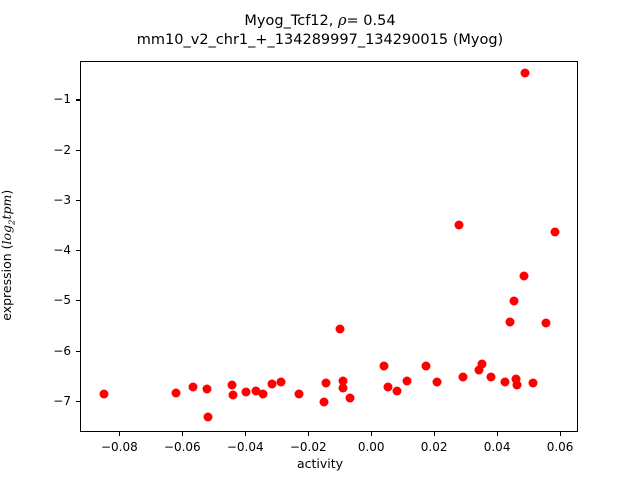 The image size is (640, 480). What do you see at coordinates (371, 21) in the screenshot?
I see `rho-value: = 0.54` at bounding box center [371, 21].